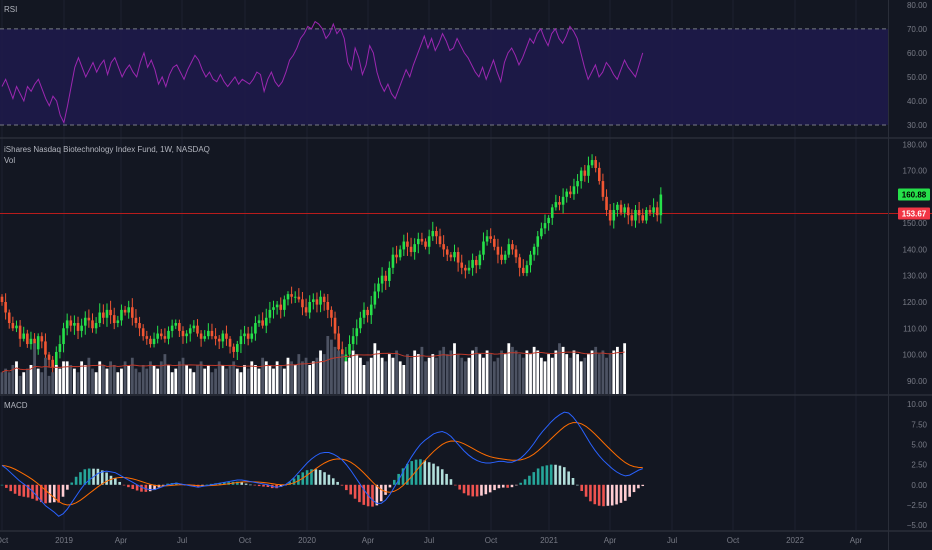  I want to click on time-axis-tick: Jul, so click(672, 540).